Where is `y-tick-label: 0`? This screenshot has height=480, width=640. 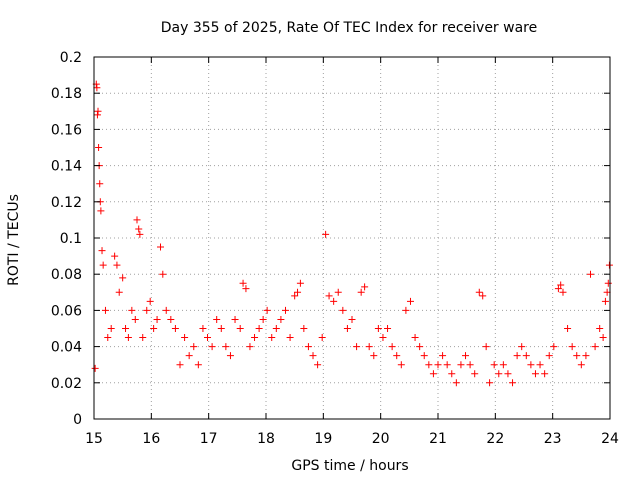 y-tick-label: 0 is located at coordinates (77, 420).